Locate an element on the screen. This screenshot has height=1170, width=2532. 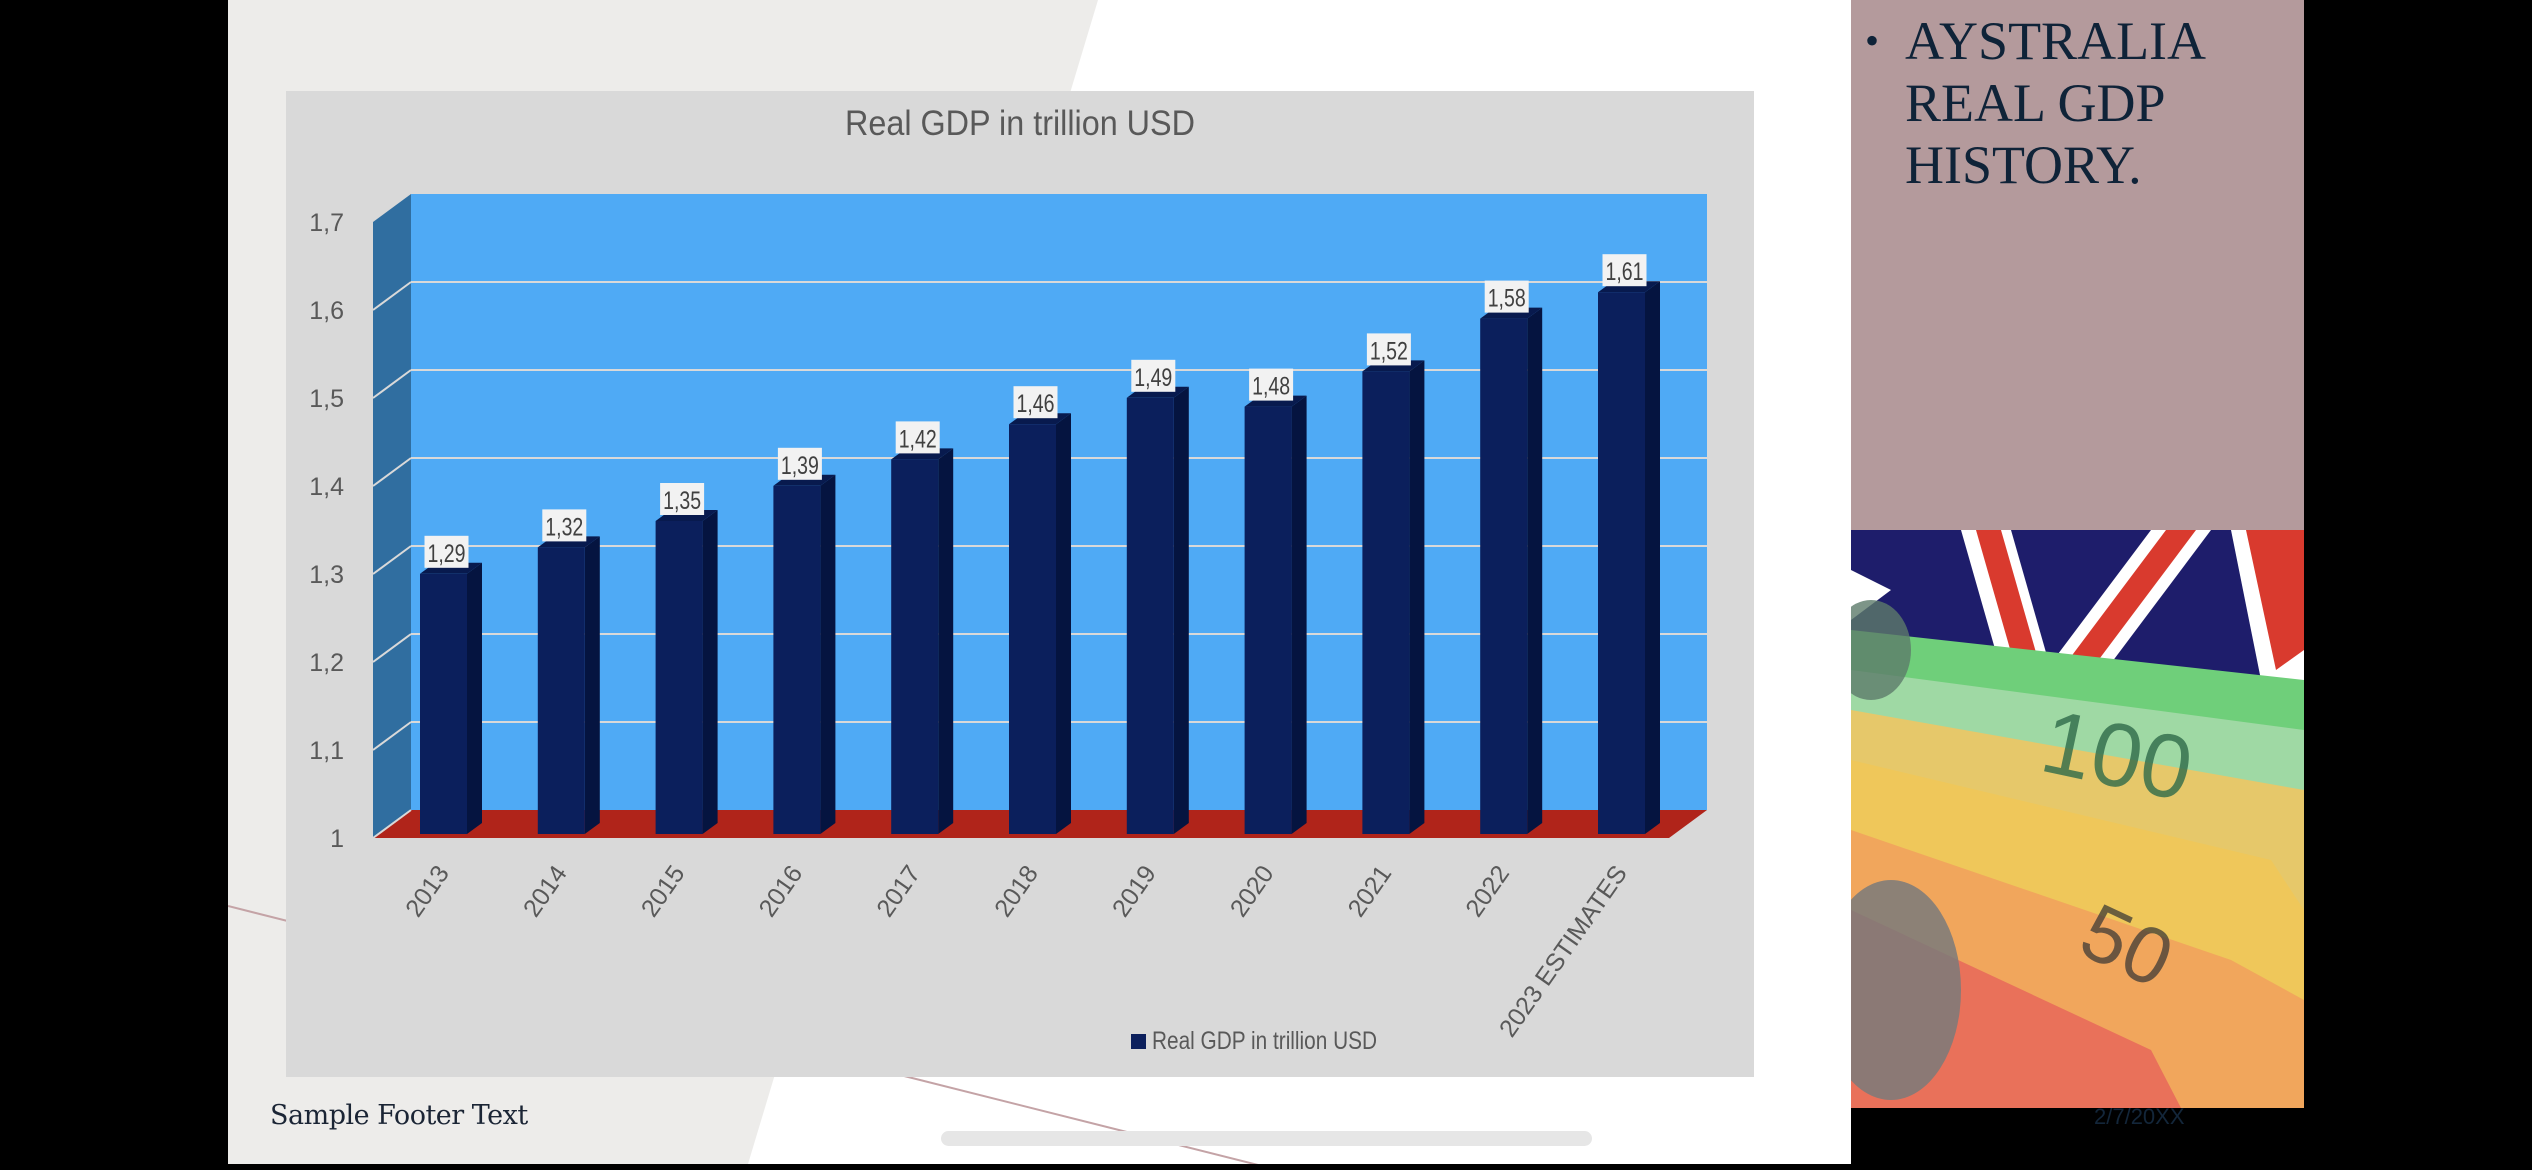
y-tick-label: 1,3 is located at coordinates (326, 575).